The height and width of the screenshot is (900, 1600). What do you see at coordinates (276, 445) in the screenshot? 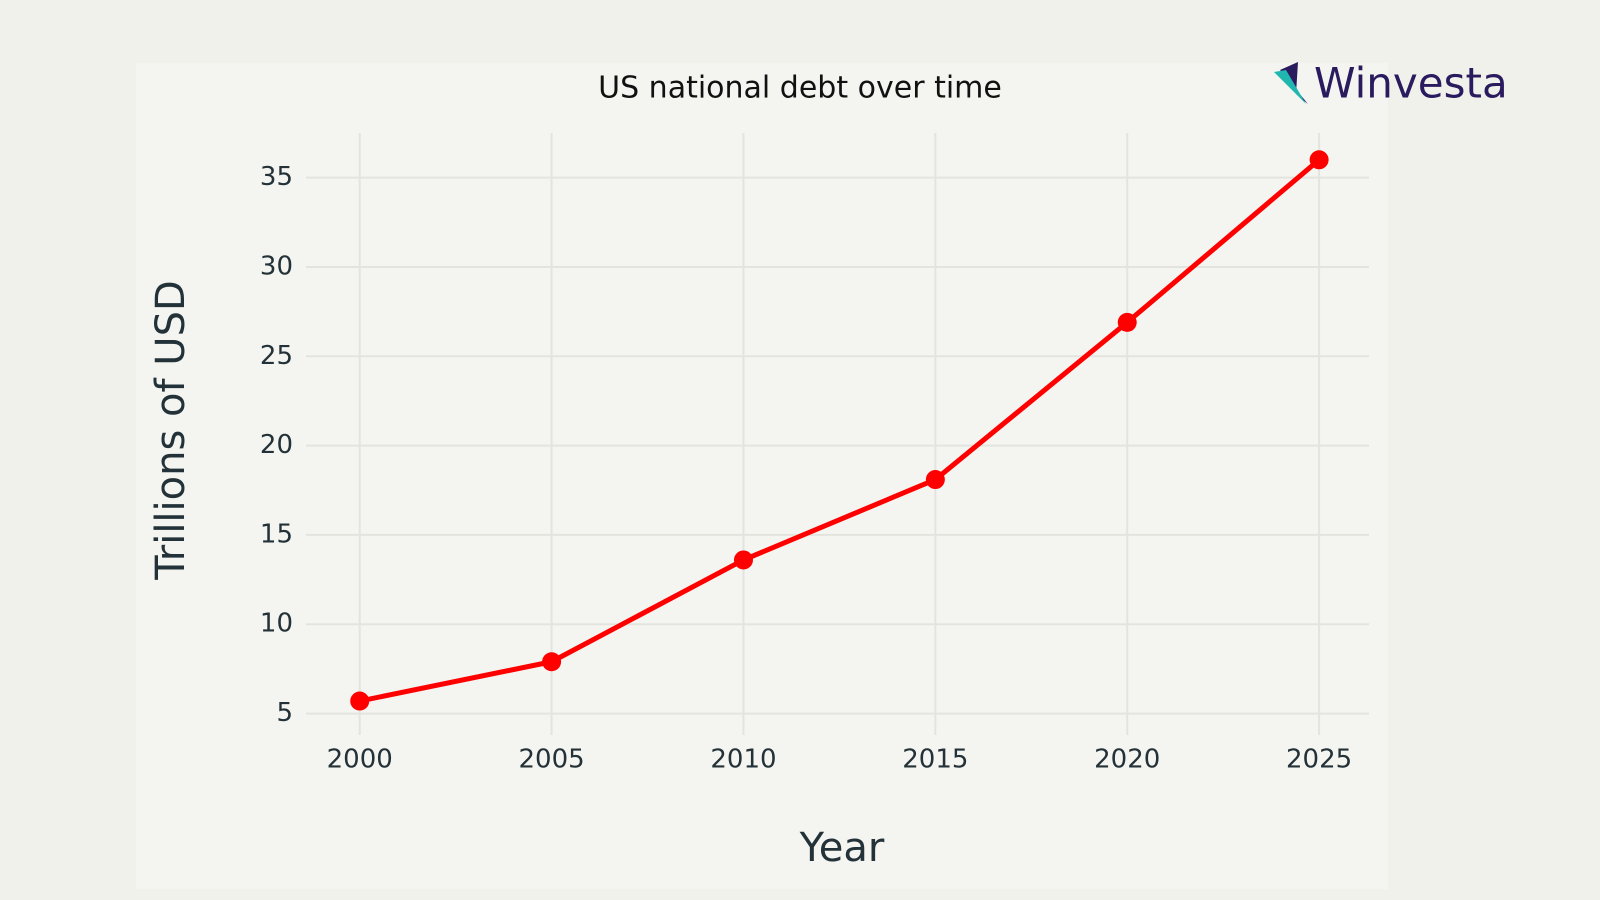
I see `y-tick-label: 20` at bounding box center [276, 445].